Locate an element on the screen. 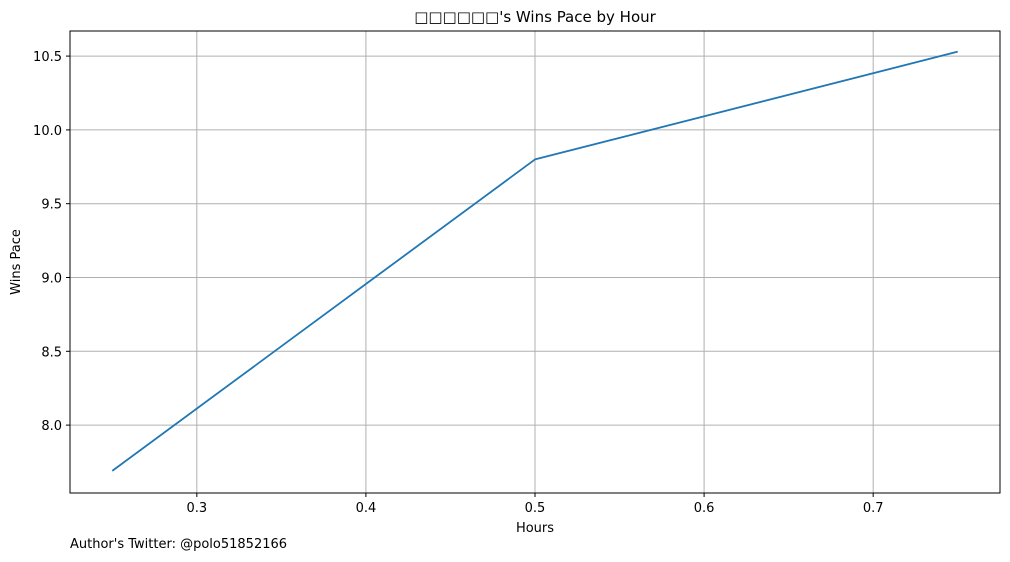  y-tick-label: 9.0 is located at coordinates (51, 278).